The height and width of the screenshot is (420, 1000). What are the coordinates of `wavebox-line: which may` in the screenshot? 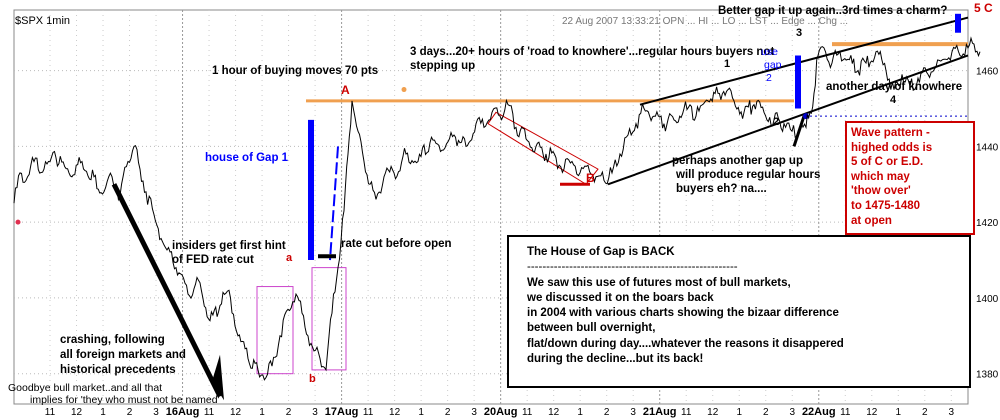 It's located at (880, 176).